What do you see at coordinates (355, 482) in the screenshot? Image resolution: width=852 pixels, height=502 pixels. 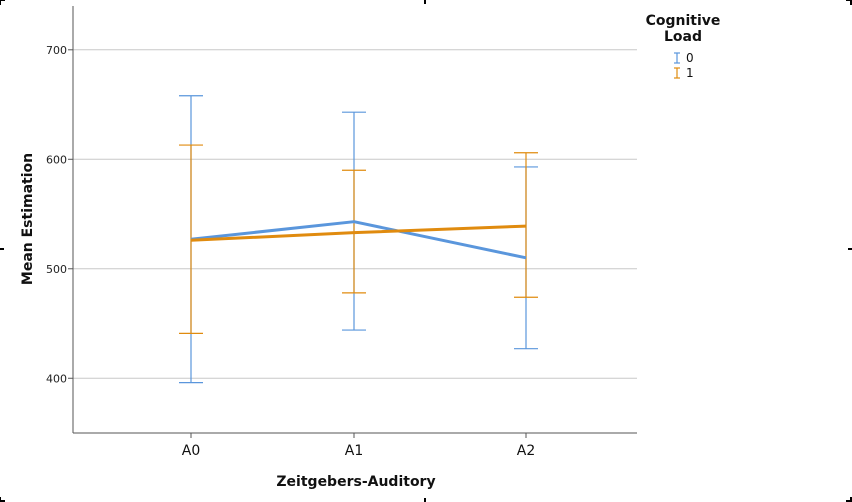 I see `x-axis-title: Zeitgebers-Auditory` at bounding box center [355, 482].